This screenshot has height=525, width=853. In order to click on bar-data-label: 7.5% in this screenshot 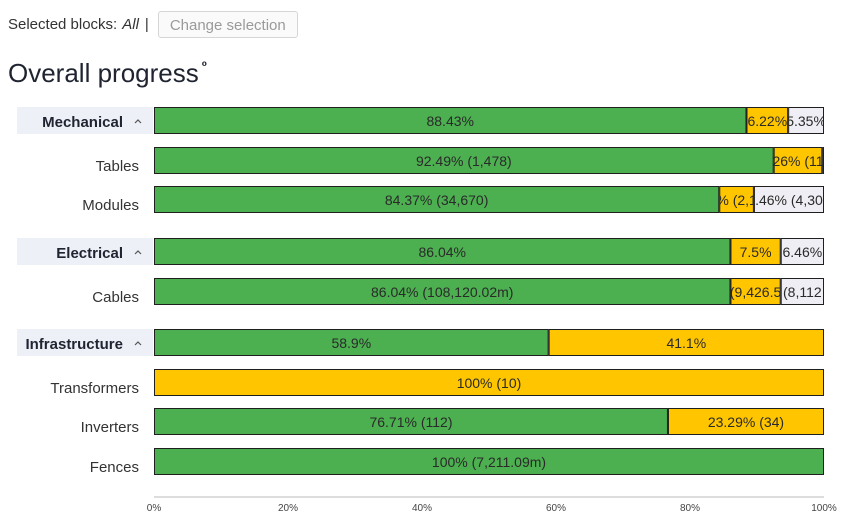, I will do `click(756, 252)`.